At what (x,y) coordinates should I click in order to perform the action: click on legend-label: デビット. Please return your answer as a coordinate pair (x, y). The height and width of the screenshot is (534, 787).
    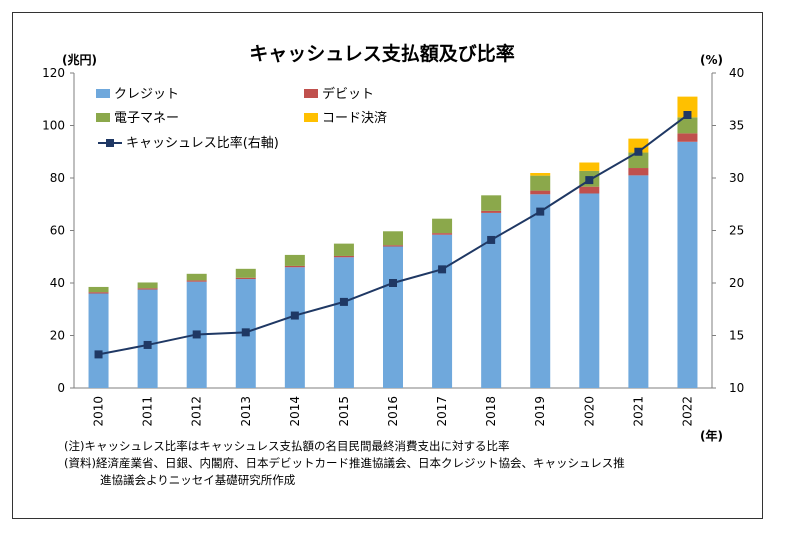
    Looking at the image, I should click on (348, 94).